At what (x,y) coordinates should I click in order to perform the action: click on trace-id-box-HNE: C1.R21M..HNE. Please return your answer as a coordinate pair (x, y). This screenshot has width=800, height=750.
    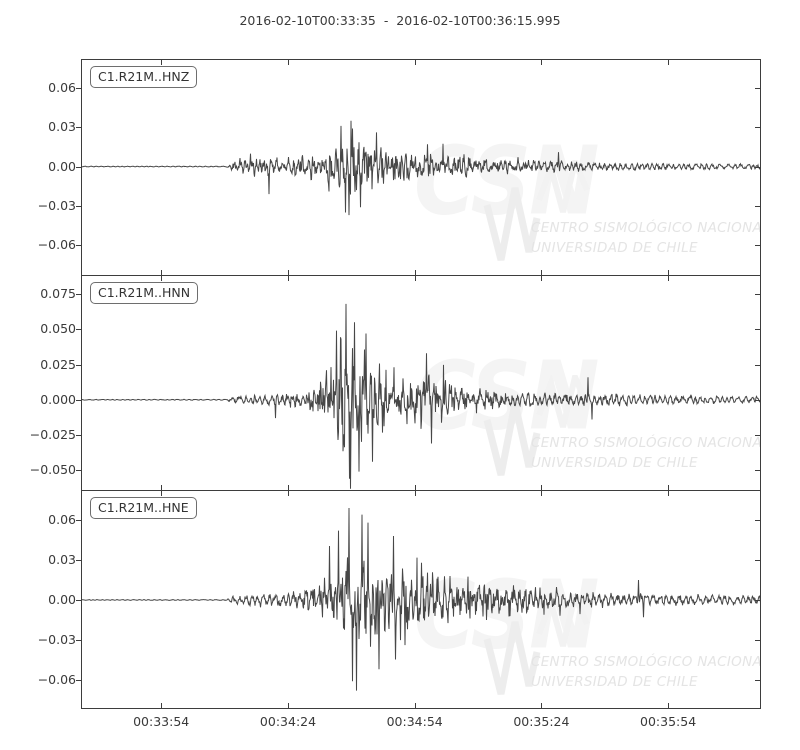
    Looking at the image, I should click on (143, 508).